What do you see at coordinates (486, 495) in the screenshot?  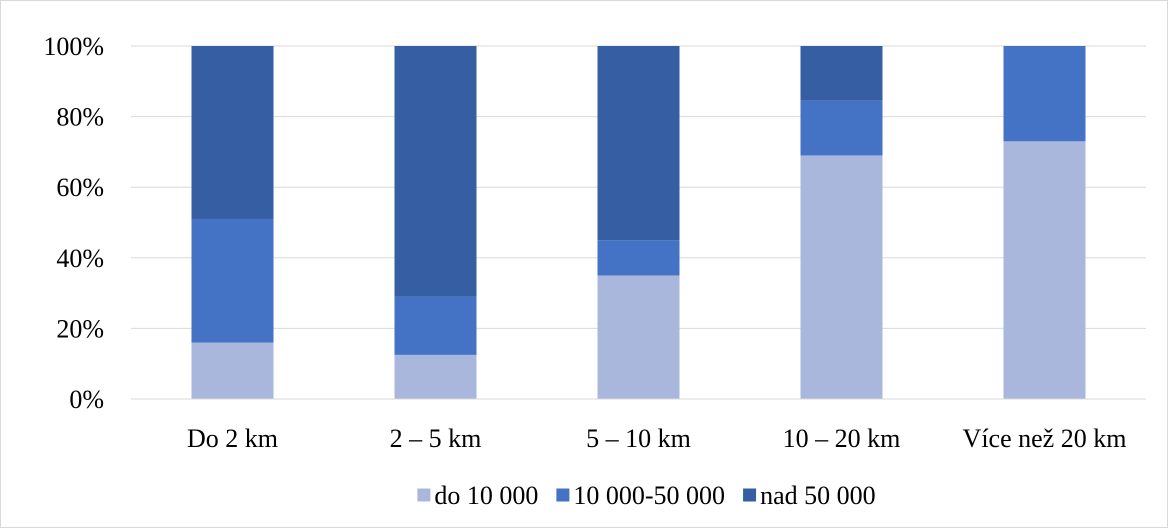 I see `legend-label: do 10 000` at bounding box center [486, 495].